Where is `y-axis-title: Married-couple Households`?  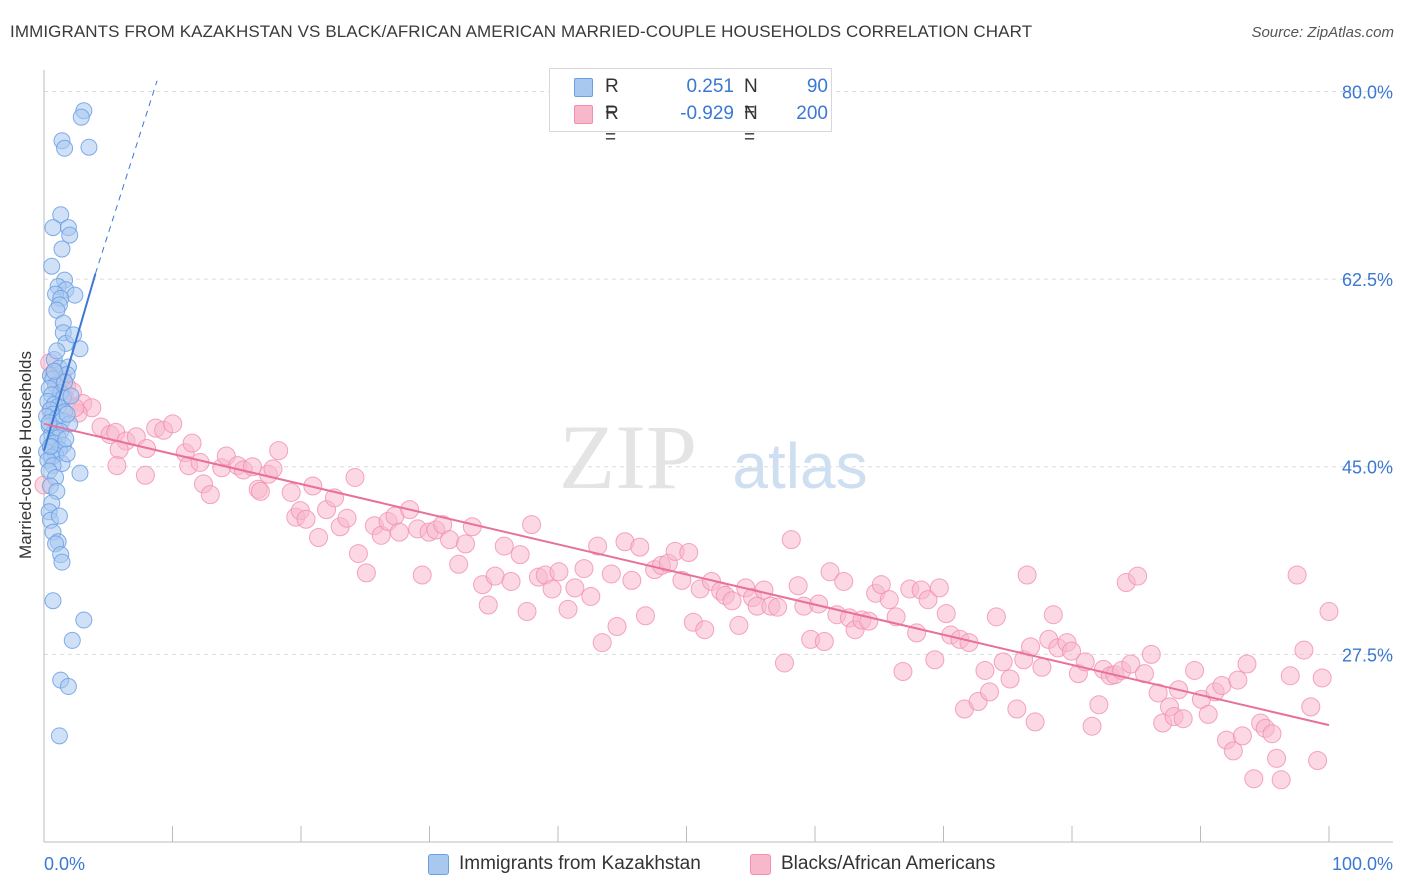 y-axis-title: Married-couple Households is located at coordinates (25, 455).